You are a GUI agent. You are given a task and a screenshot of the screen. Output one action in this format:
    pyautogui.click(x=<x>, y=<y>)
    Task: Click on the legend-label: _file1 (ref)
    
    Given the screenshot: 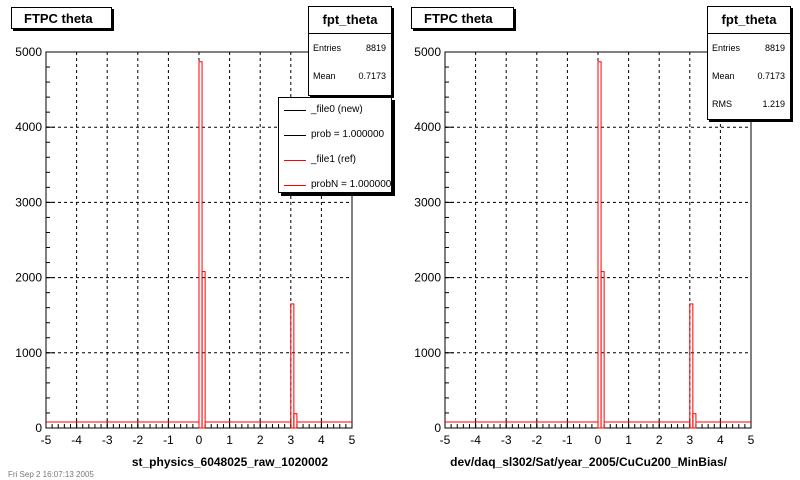 What is the action you would take?
    pyautogui.click(x=334, y=159)
    